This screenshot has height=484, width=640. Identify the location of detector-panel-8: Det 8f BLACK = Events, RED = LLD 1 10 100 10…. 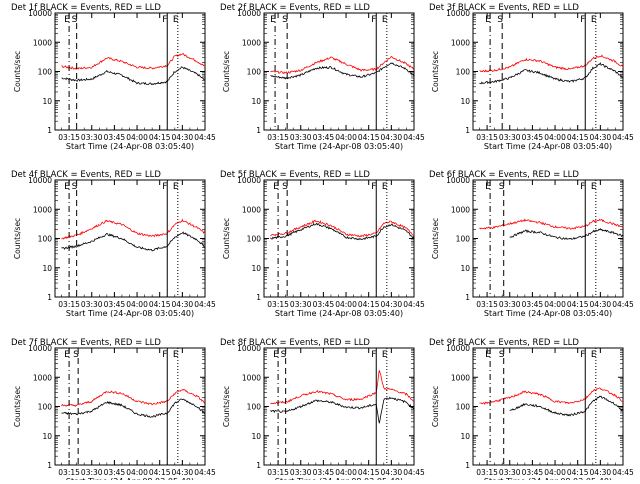
(322, 411).